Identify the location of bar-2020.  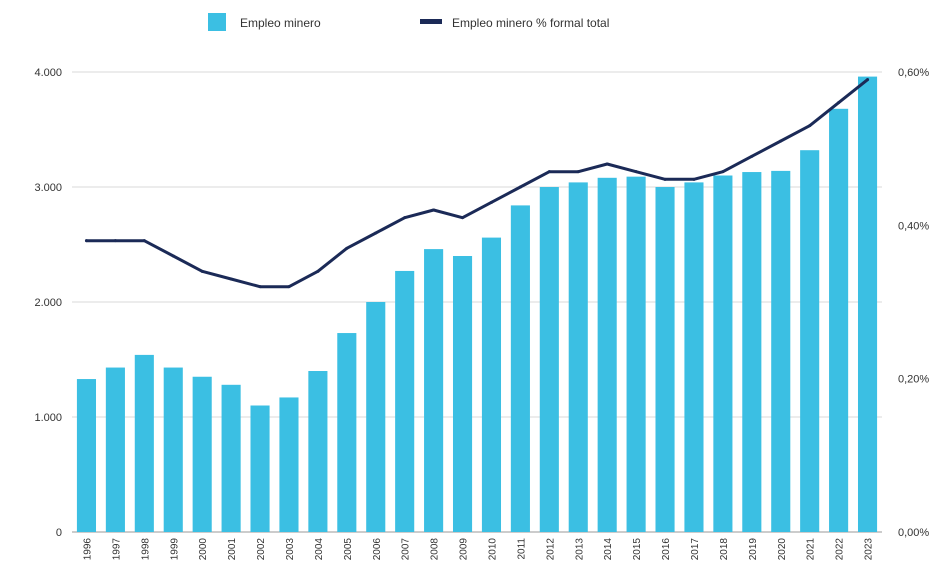
(781, 351).